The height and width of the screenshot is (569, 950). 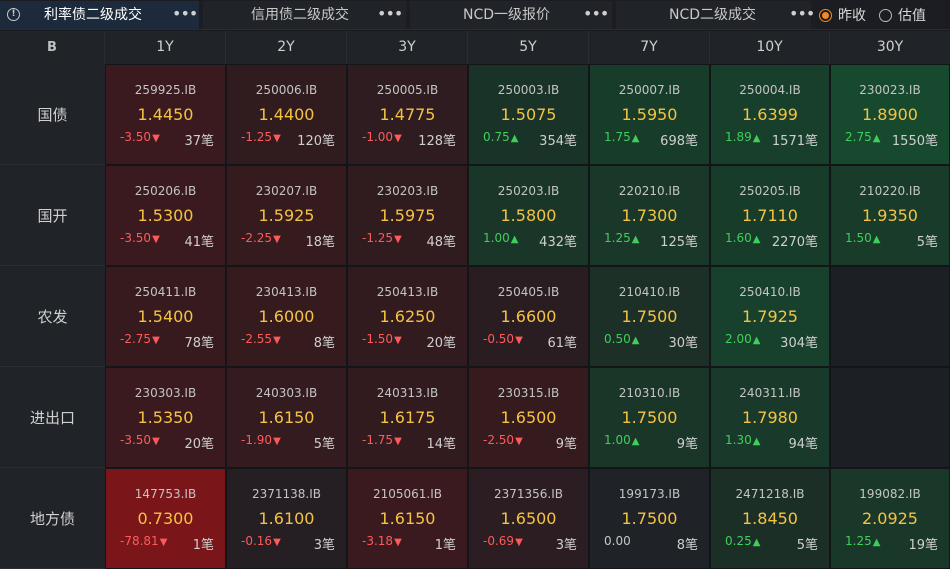 I want to click on bond-cell: 210220.IB 1.9350 1.50▲ 5笔, so click(x=890, y=215).